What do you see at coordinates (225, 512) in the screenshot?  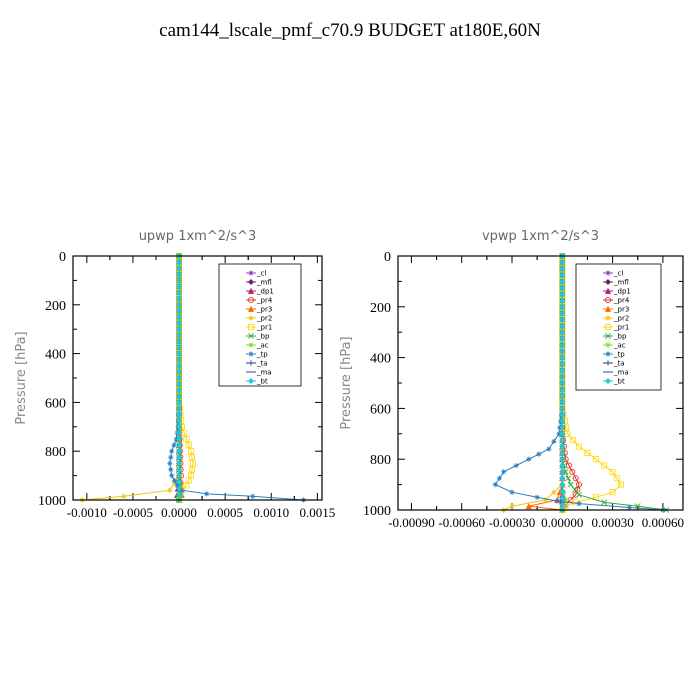 I see `xtick-label: 0.0005` at bounding box center [225, 512].